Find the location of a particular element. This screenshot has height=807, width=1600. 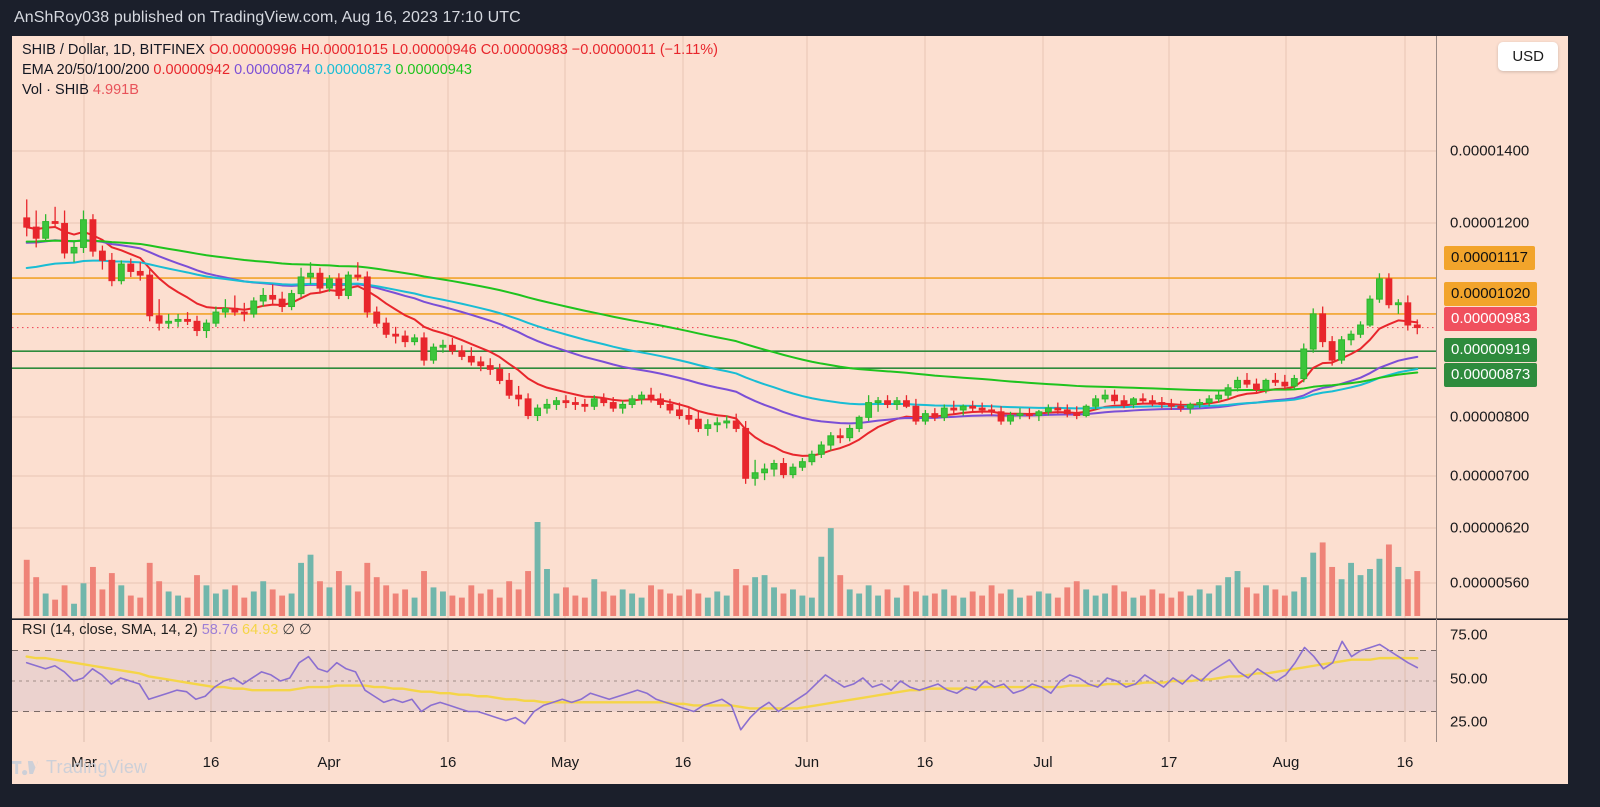

legend-symbol: SHIB / Dollar, 1D, BITFINEX is located at coordinates (113, 50).